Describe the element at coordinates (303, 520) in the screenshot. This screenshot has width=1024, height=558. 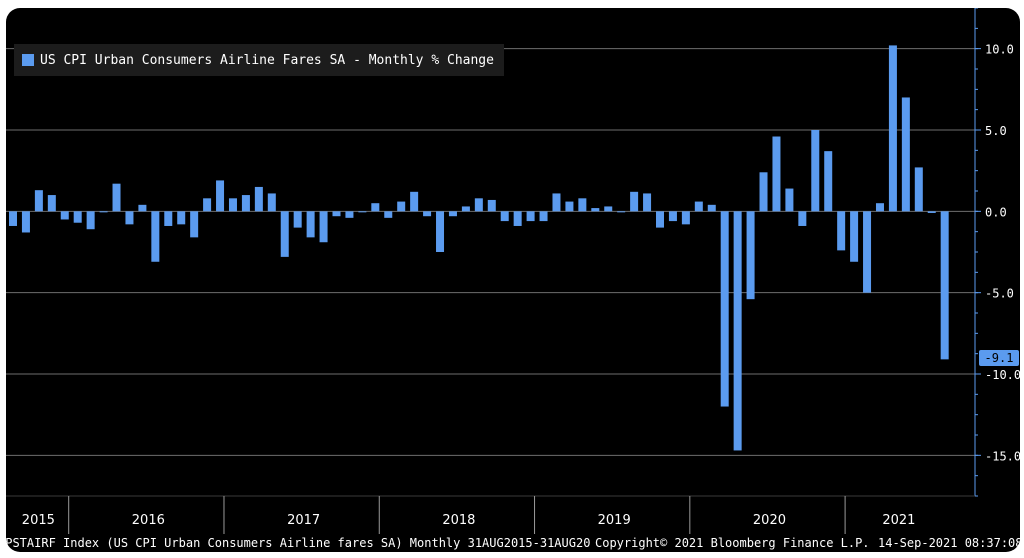
I see `x-year-label: 2017` at that location.